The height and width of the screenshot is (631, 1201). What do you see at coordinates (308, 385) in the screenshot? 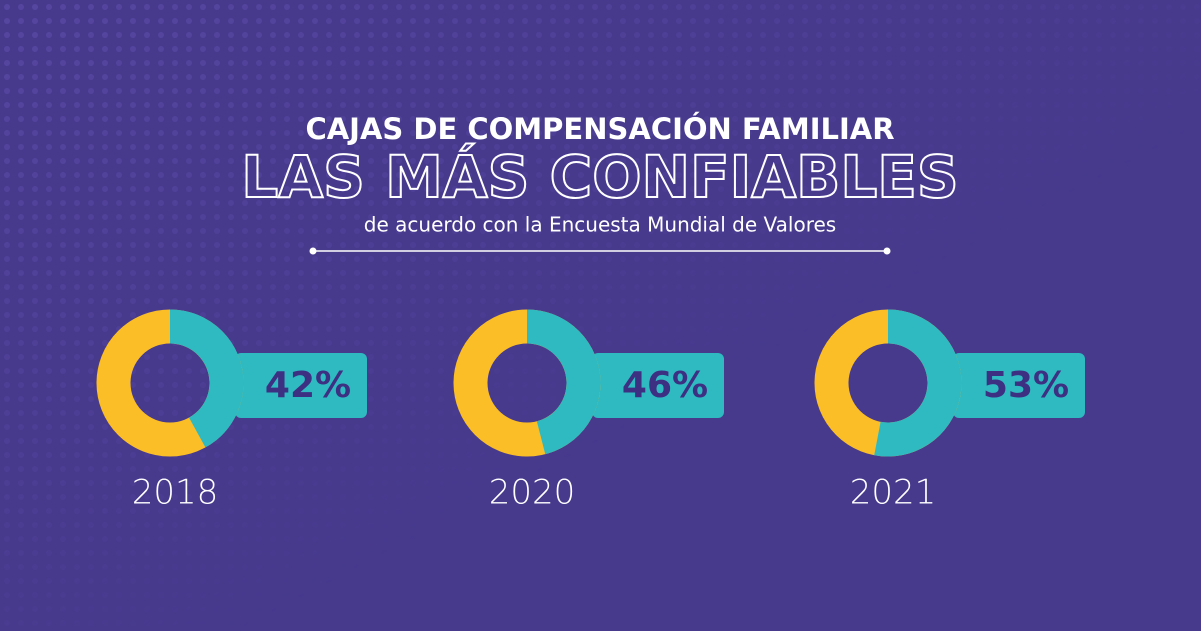
I see `value-label: 42%` at bounding box center [308, 385].